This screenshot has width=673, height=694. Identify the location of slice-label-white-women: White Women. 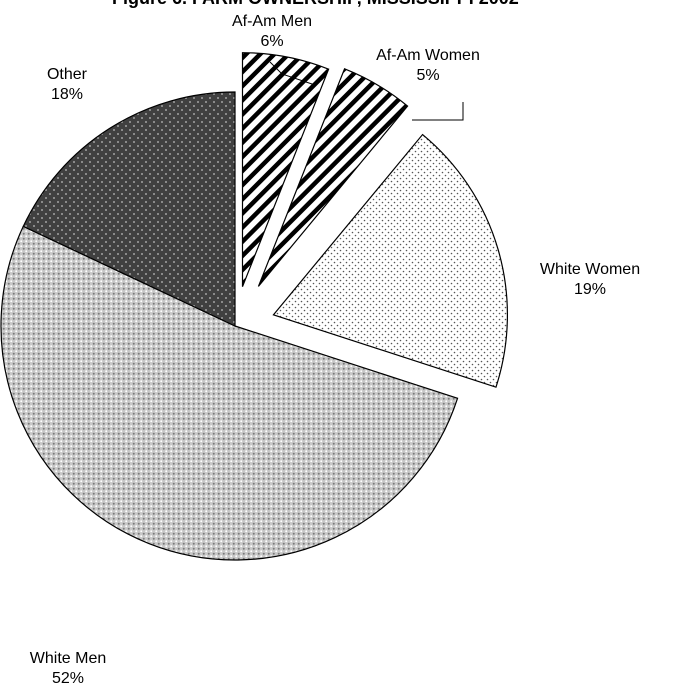
(590, 269).